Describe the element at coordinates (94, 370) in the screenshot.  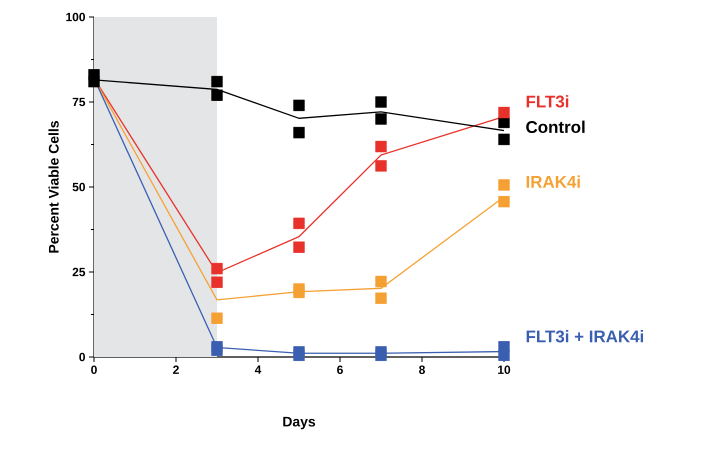
I see `x-tick-label: 0` at that location.